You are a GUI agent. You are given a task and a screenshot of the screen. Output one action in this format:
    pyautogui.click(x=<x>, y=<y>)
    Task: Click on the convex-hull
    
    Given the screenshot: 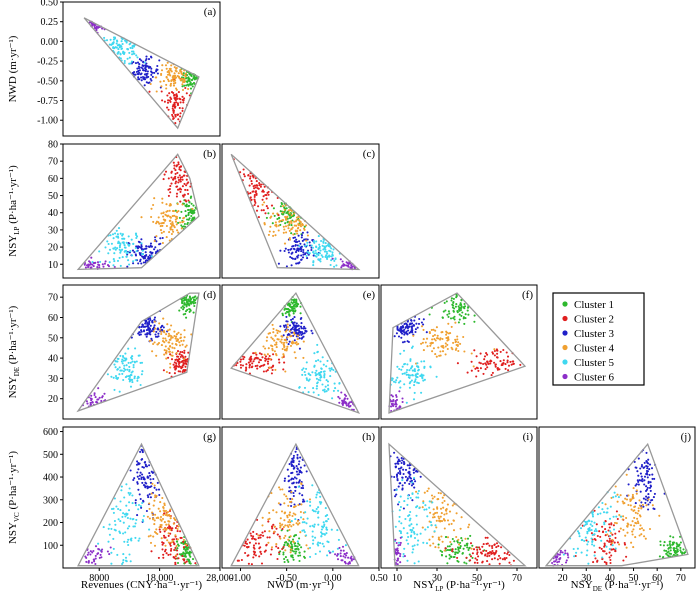 What is the action you would take?
    pyautogui.click(x=141, y=73)
    